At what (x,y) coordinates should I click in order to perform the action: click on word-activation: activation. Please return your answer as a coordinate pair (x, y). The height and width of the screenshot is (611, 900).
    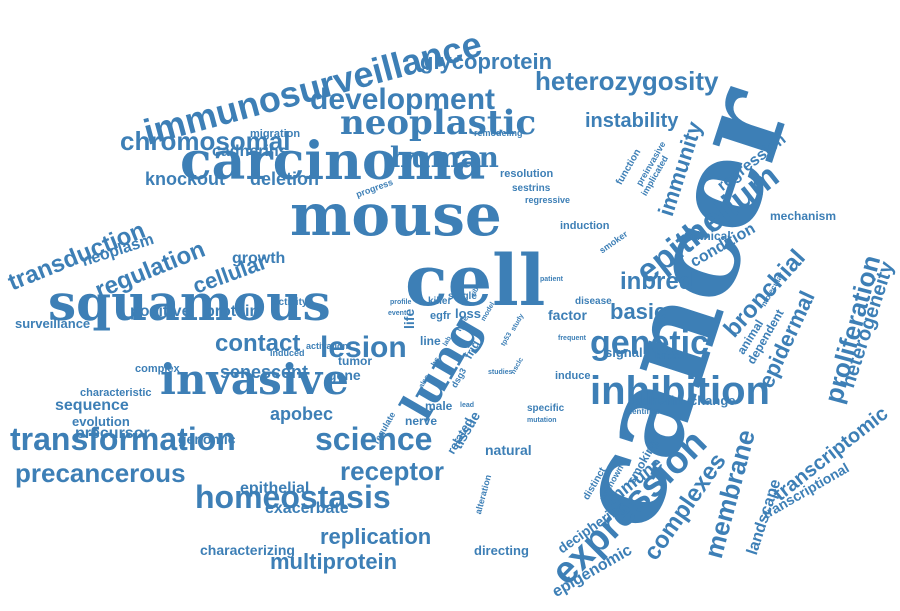
    Looking at the image, I should click on (327, 346).